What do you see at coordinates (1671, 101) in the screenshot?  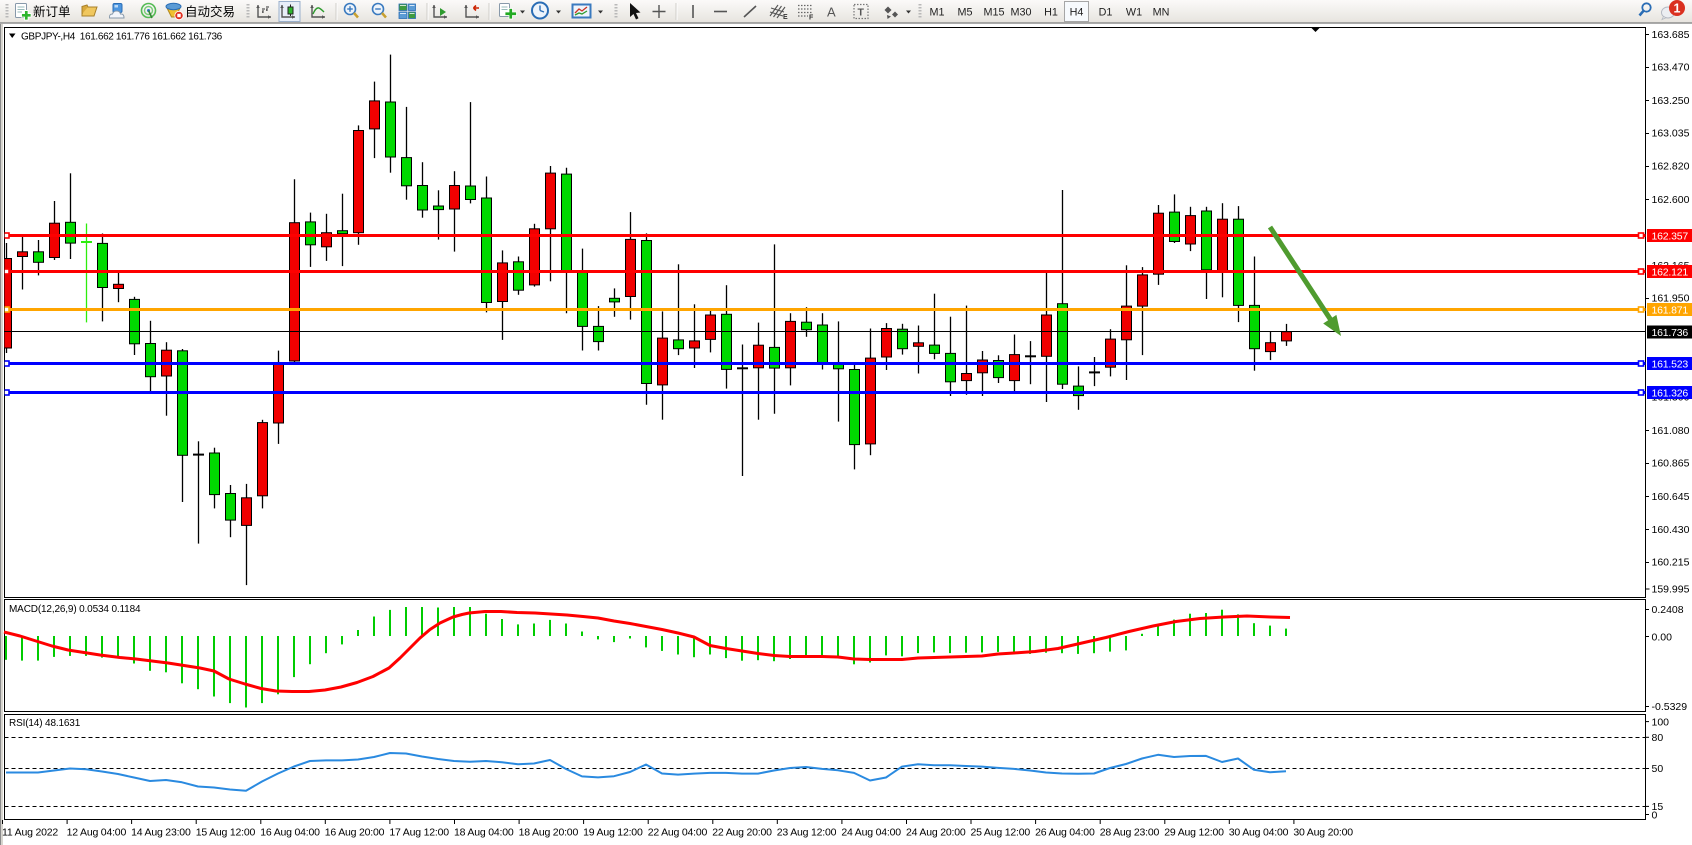 I see `svg-text: 163.250` at bounding box center [1671, 101].